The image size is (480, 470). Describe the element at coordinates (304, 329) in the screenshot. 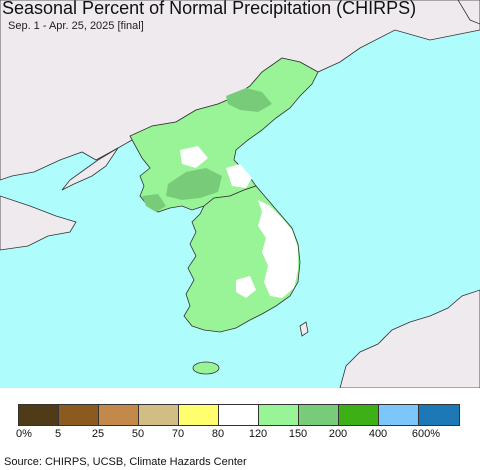

I see `tsushima-island` at that location.